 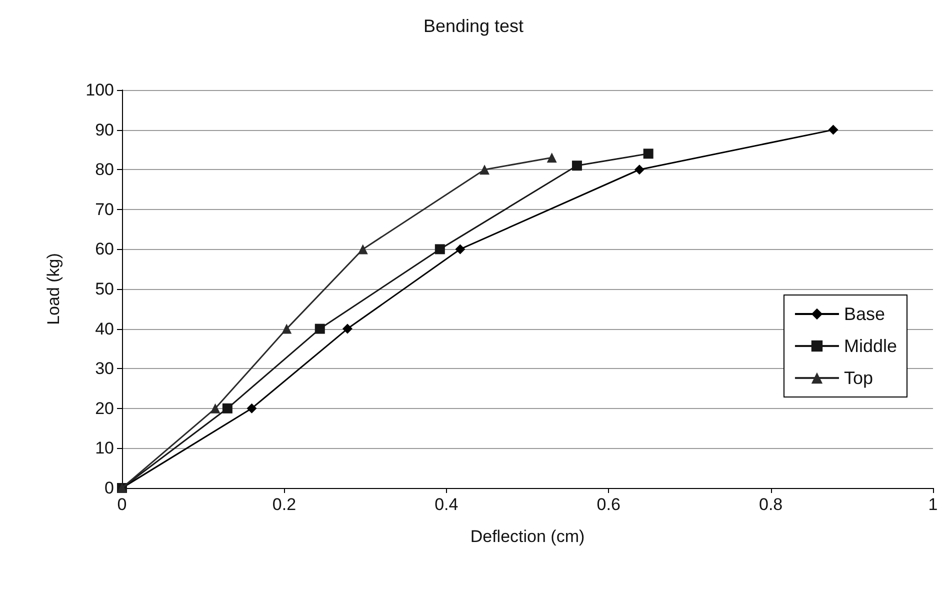 I want to click on x-tick-label: 0.2, so click(x=284, y=504).